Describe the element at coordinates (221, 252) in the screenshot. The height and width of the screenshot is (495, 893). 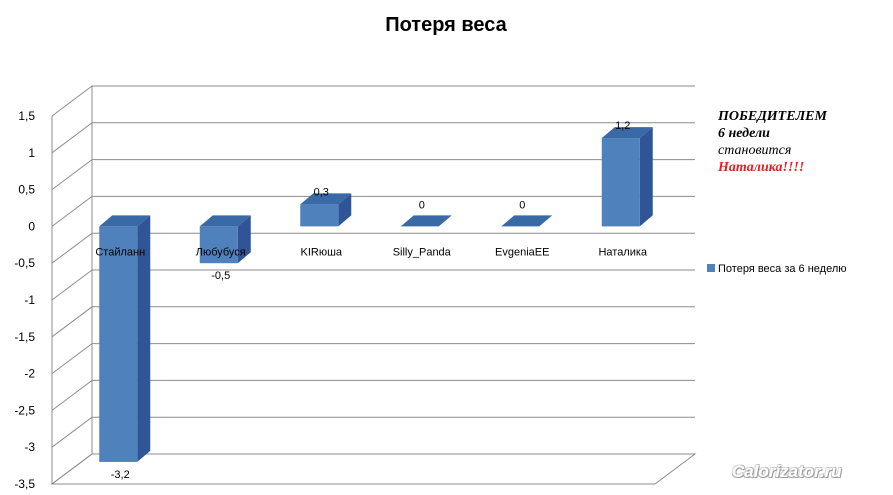
I see `category-label: Любубуся` at that location.